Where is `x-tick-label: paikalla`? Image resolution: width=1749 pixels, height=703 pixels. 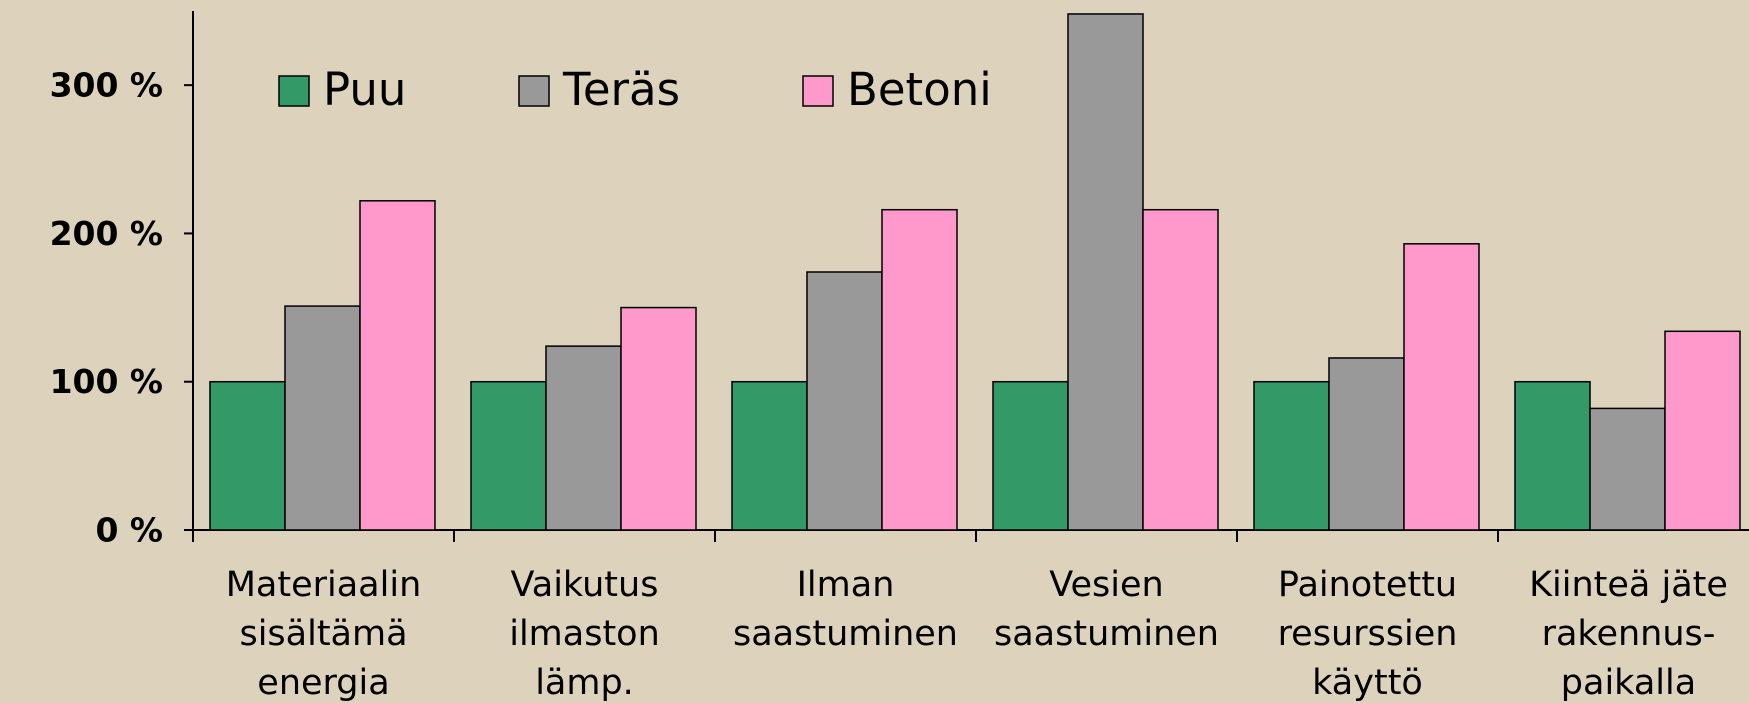 x-tick-label: paikalla is located at coordinates (1628, 683).